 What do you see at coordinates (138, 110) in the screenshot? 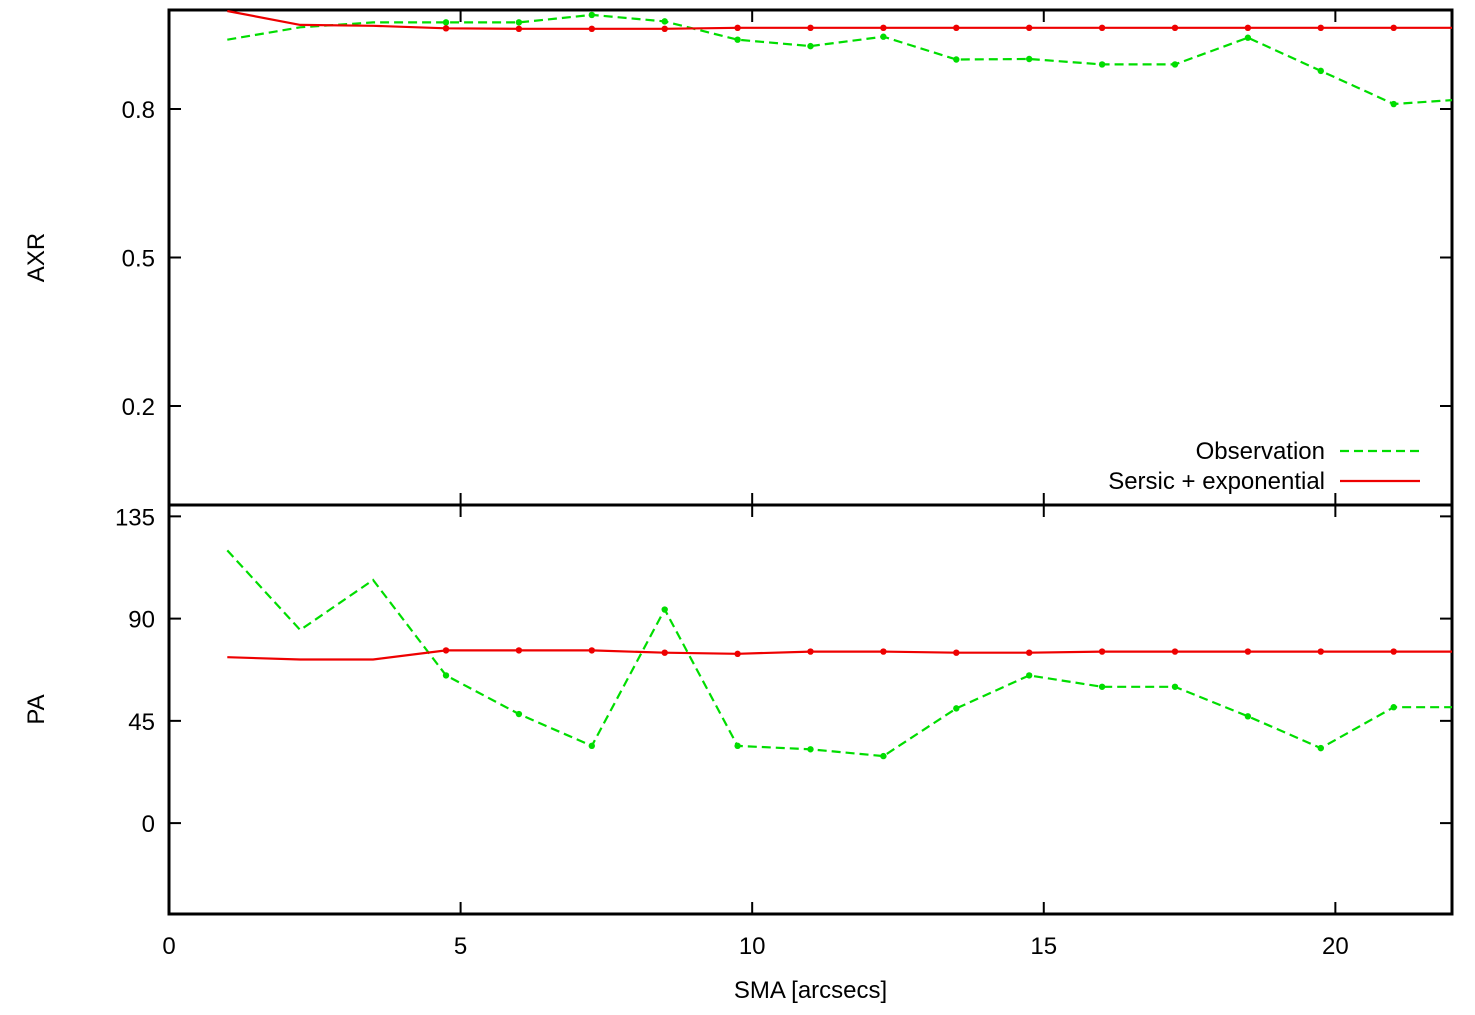
I see `y-tick-label: 0.8` at bounding box center [138, 110].